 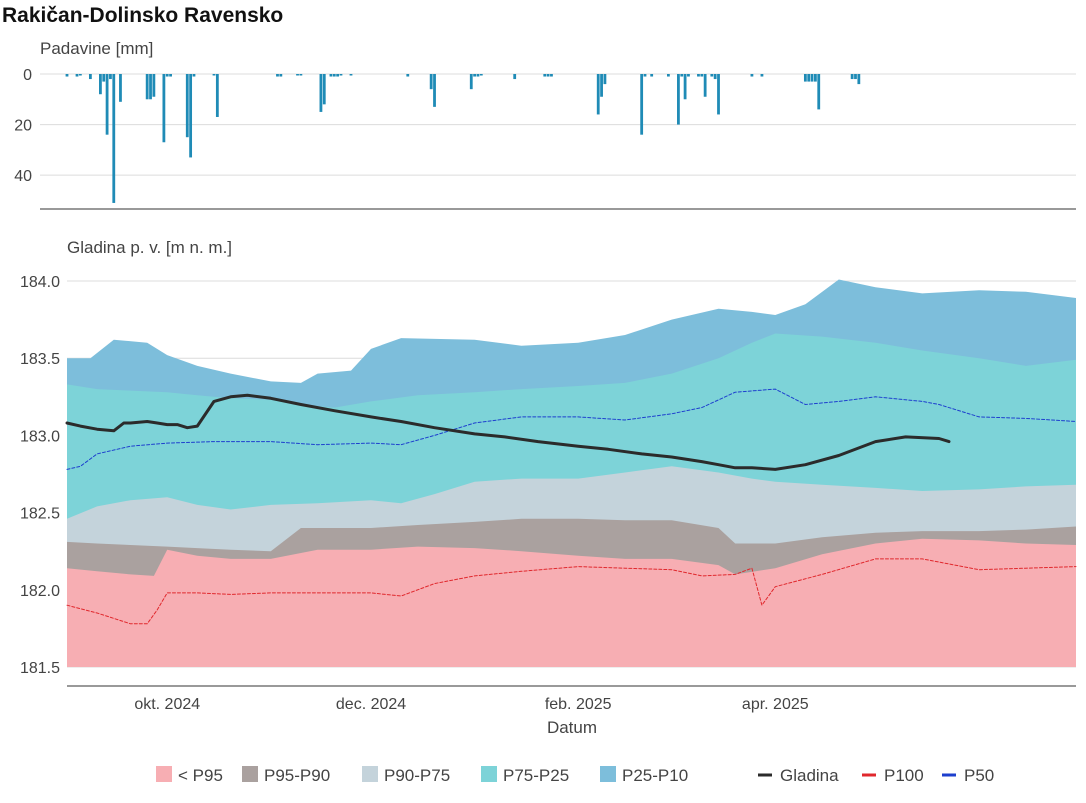 What do you see at coordinates (297, 775) in the screenshot?
I see `legend-label: P95-P90` at bounding box center [297, 775].